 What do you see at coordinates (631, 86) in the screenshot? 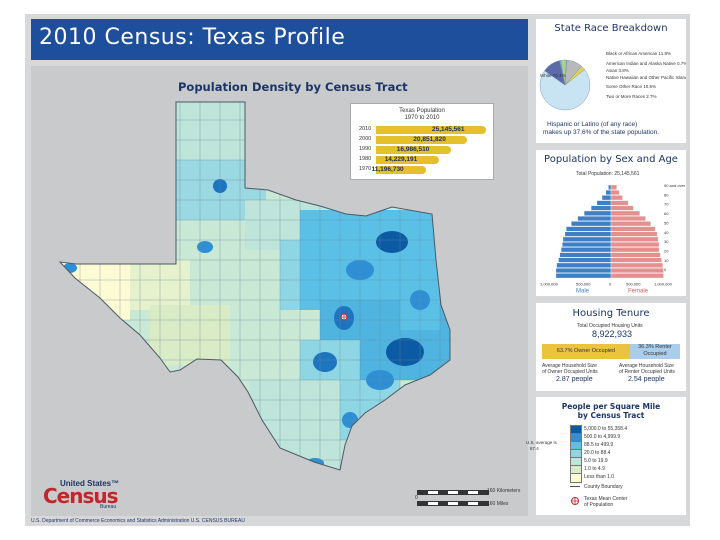
I see `race-slice-label: Some Other Race 10.5%` at bounding box center [631, 86].